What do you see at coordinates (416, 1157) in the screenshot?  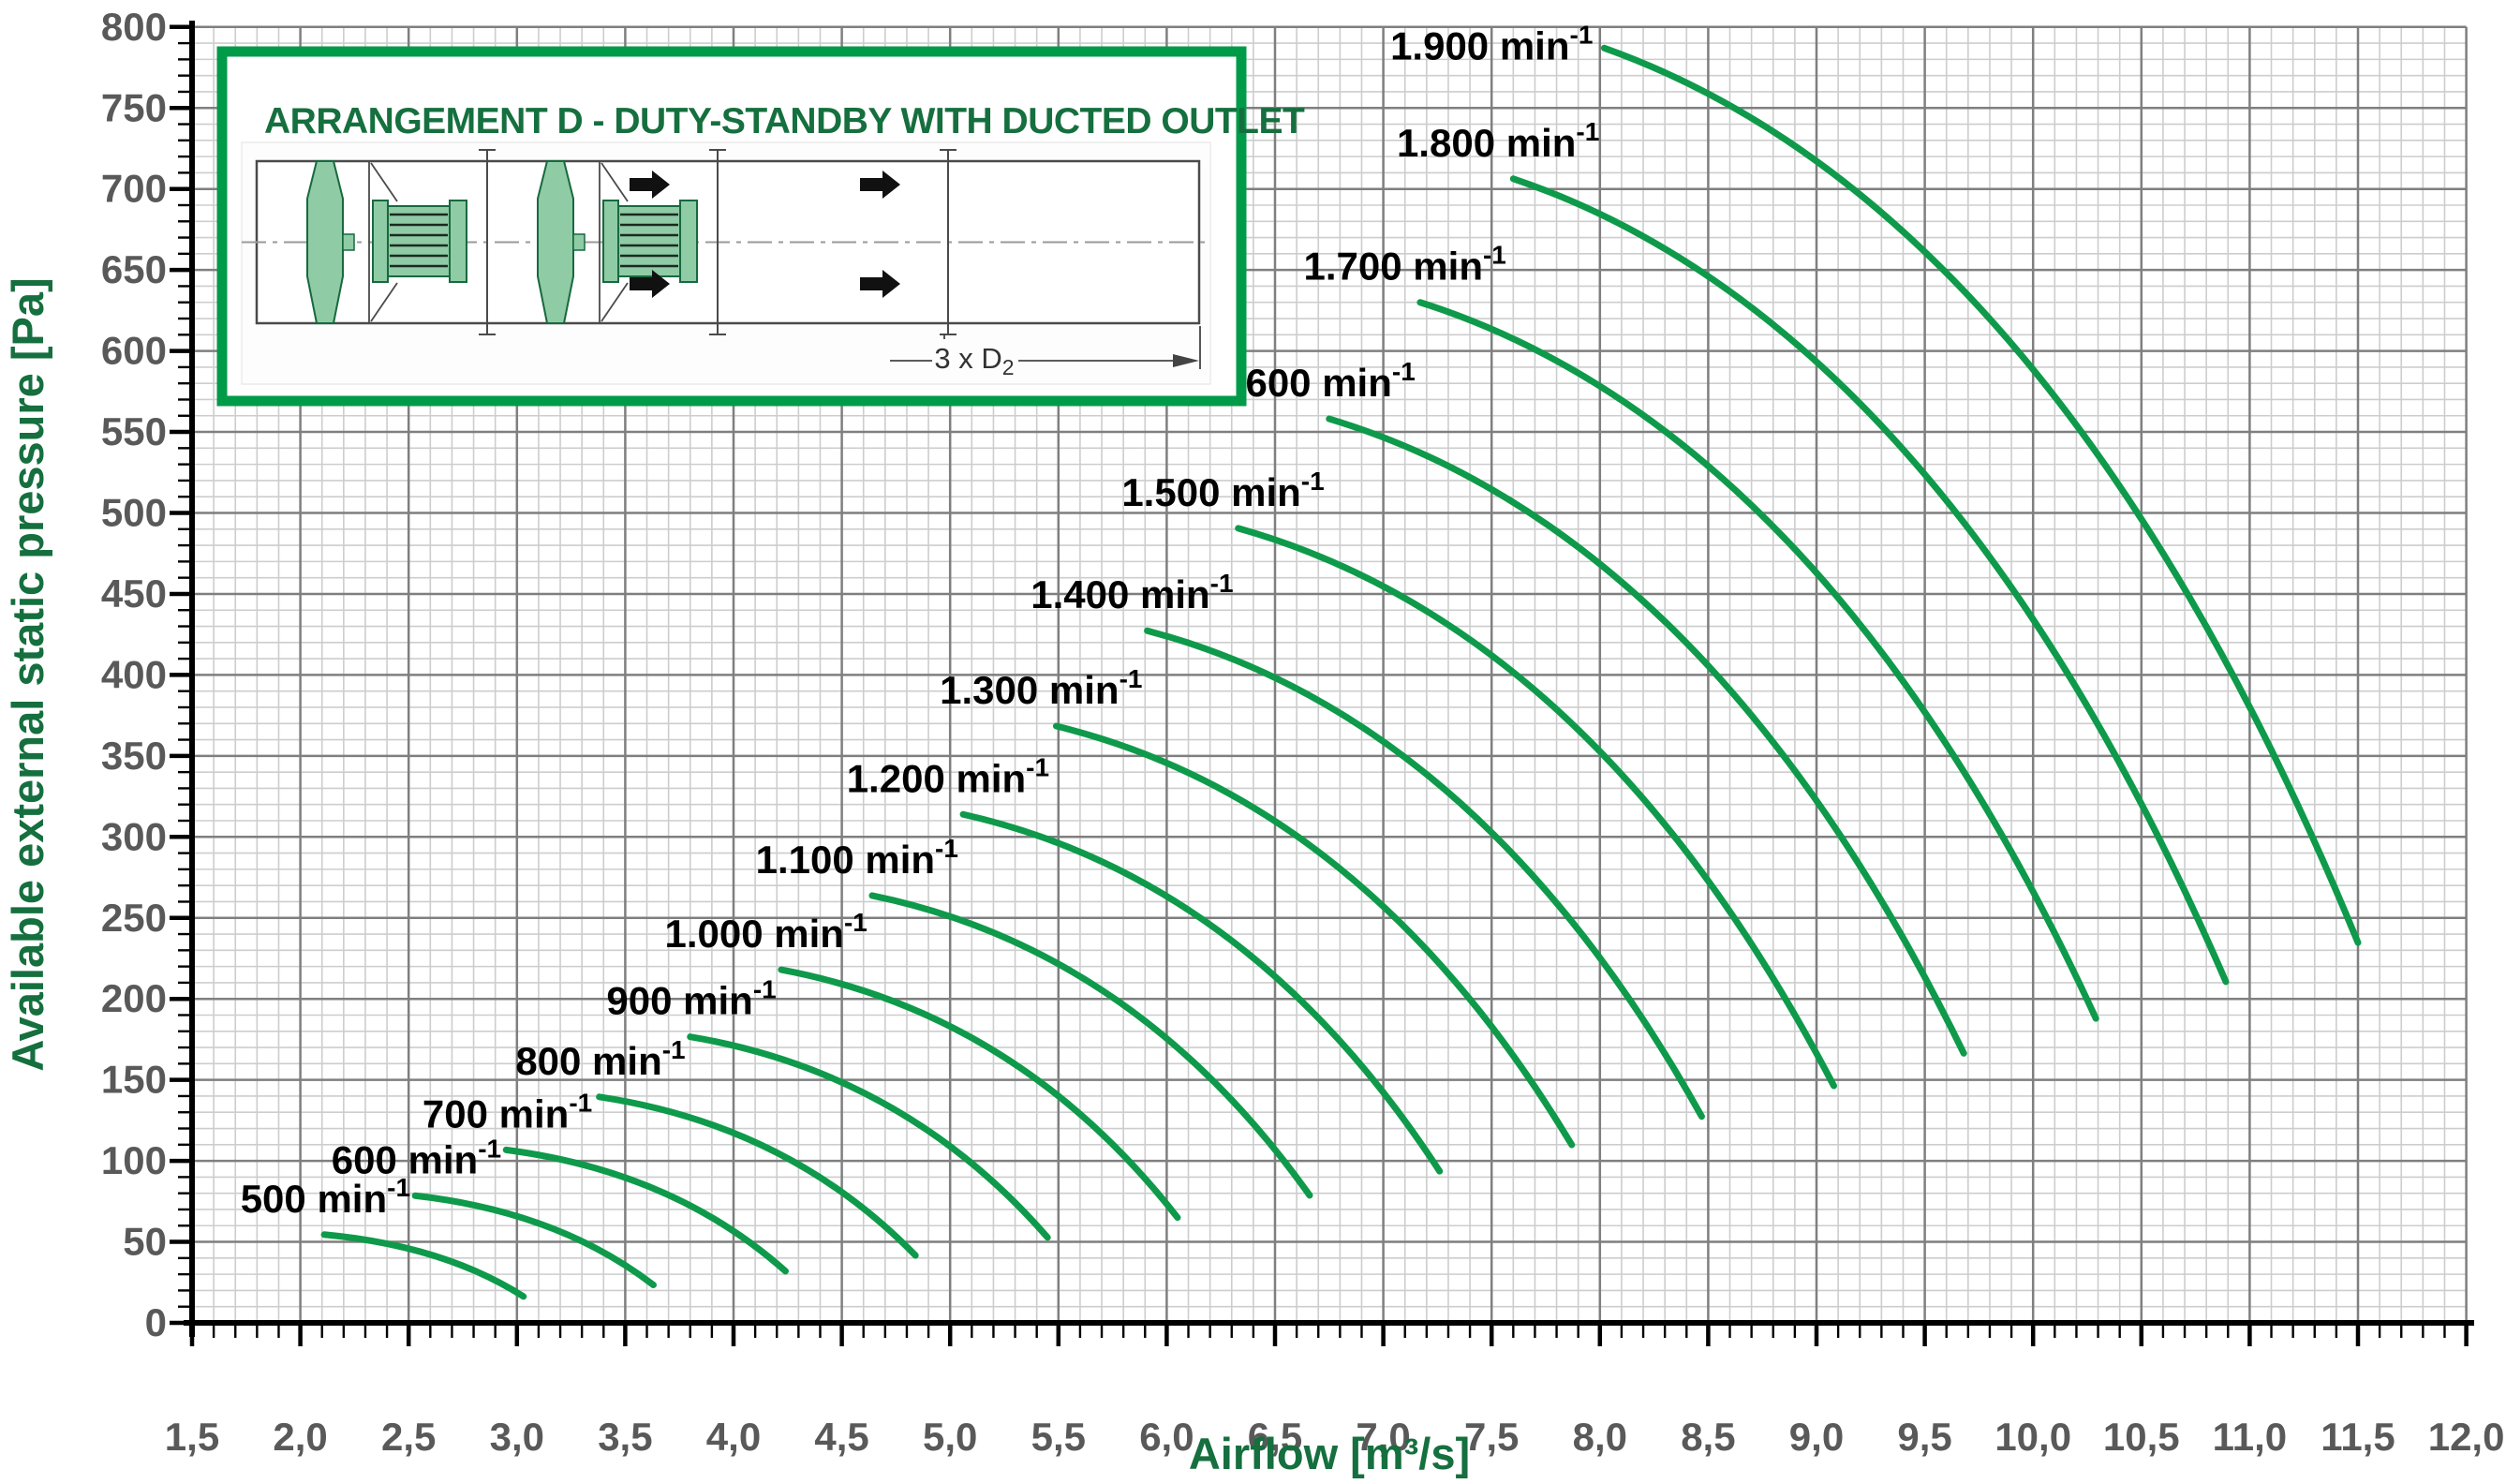 I see `curve-label-600: 600 min-1` at bounding box center [416, 1157].